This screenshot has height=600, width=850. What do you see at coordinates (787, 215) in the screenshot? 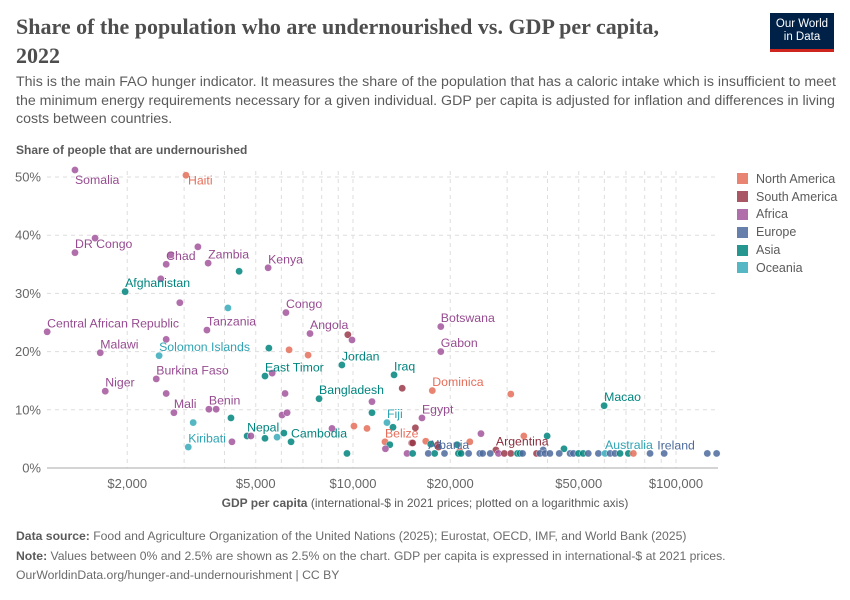
I see `legend-item: Africa` at bounding box center [787, 215].